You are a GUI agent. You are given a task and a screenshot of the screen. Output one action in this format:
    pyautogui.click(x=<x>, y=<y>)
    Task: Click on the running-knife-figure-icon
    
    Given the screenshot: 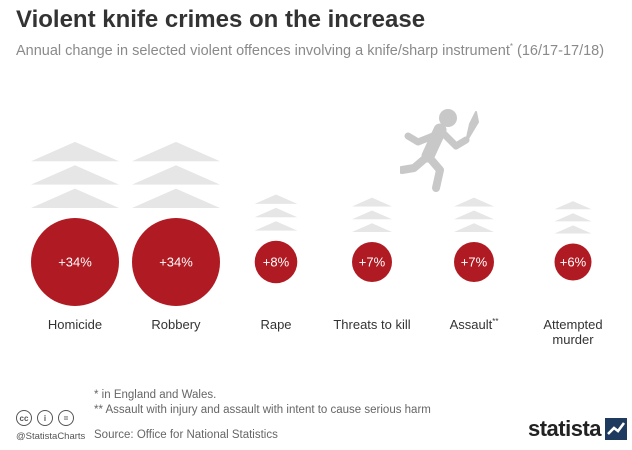 What is the action you would take?
    pyautogui.click(x=439, y=150)
    